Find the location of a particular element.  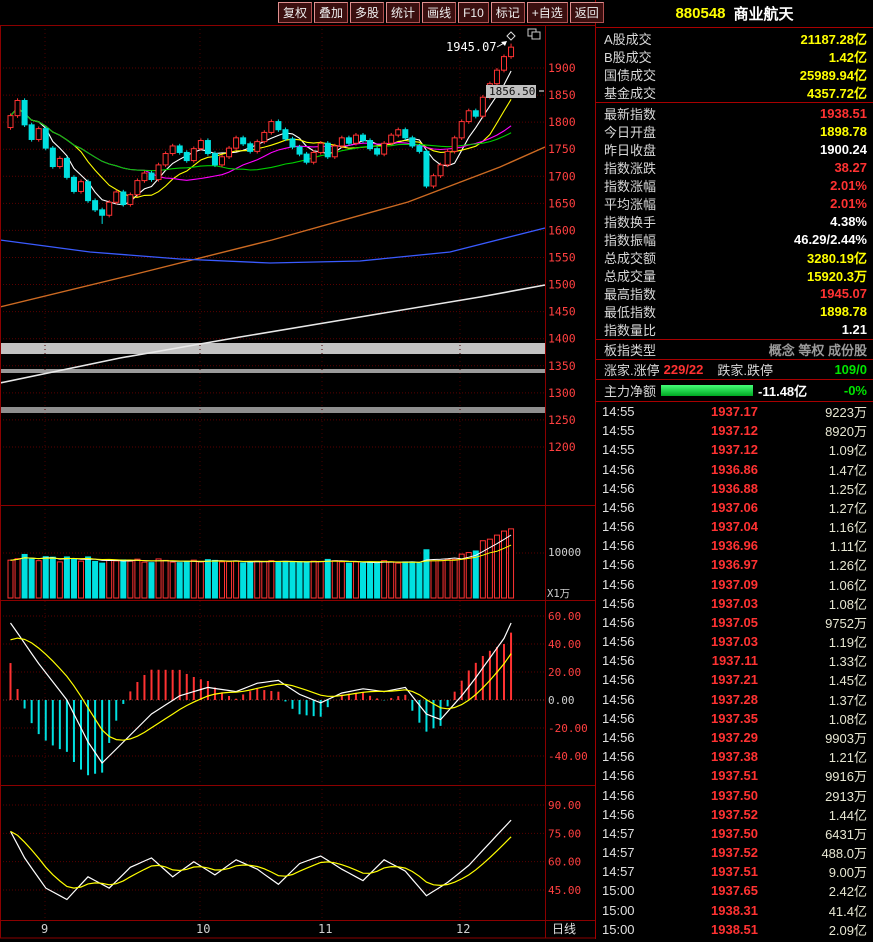

tick-price: 1937.50 is located at coordinates (734, 833).